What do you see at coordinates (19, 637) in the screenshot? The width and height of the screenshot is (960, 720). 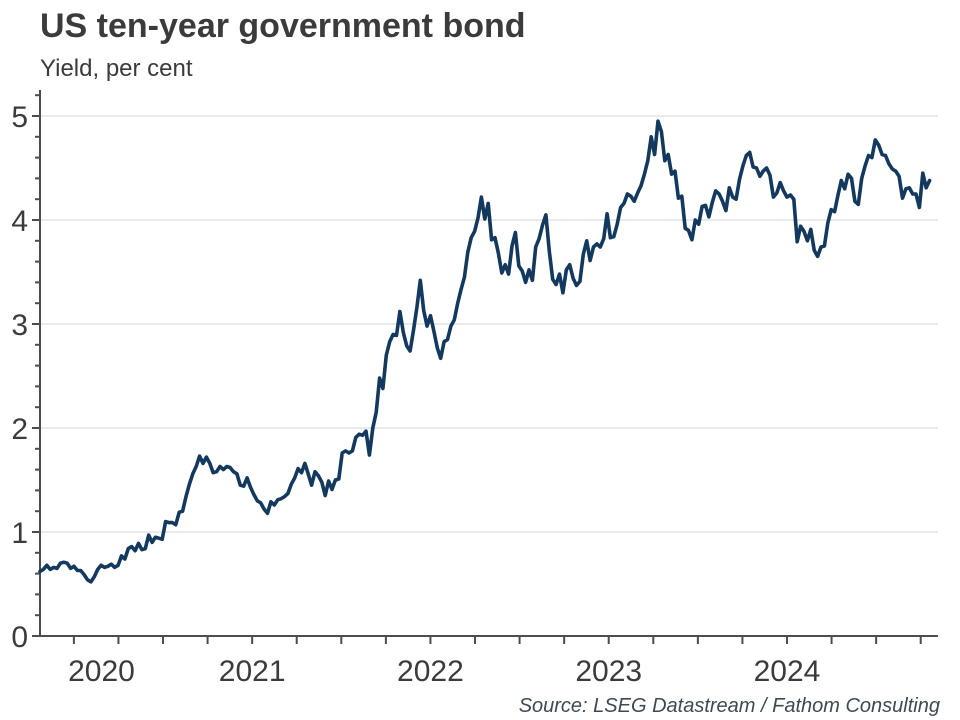 I see `y-tick-label: 0` at bounding box center [19, 637].